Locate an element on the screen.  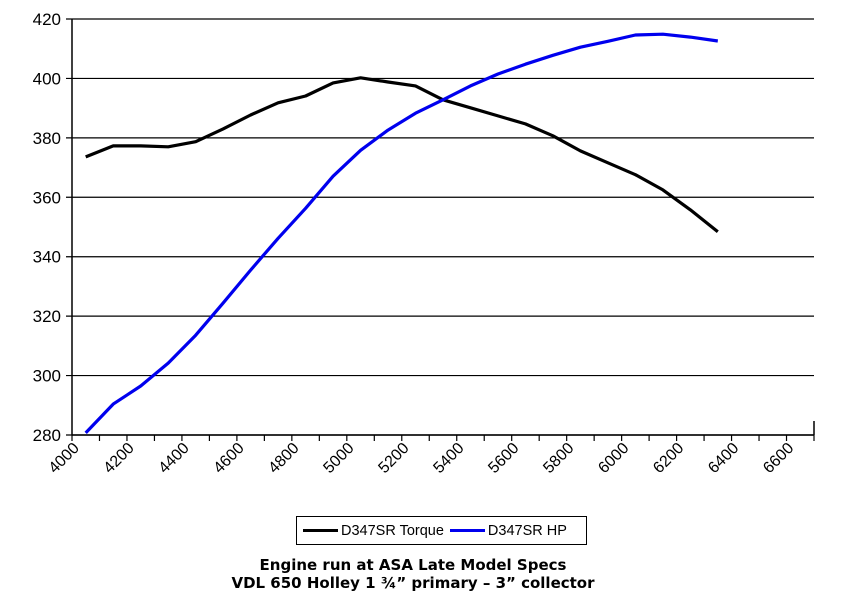
legend-label-hp: D347SR HP is located at coordinates (527, 530).